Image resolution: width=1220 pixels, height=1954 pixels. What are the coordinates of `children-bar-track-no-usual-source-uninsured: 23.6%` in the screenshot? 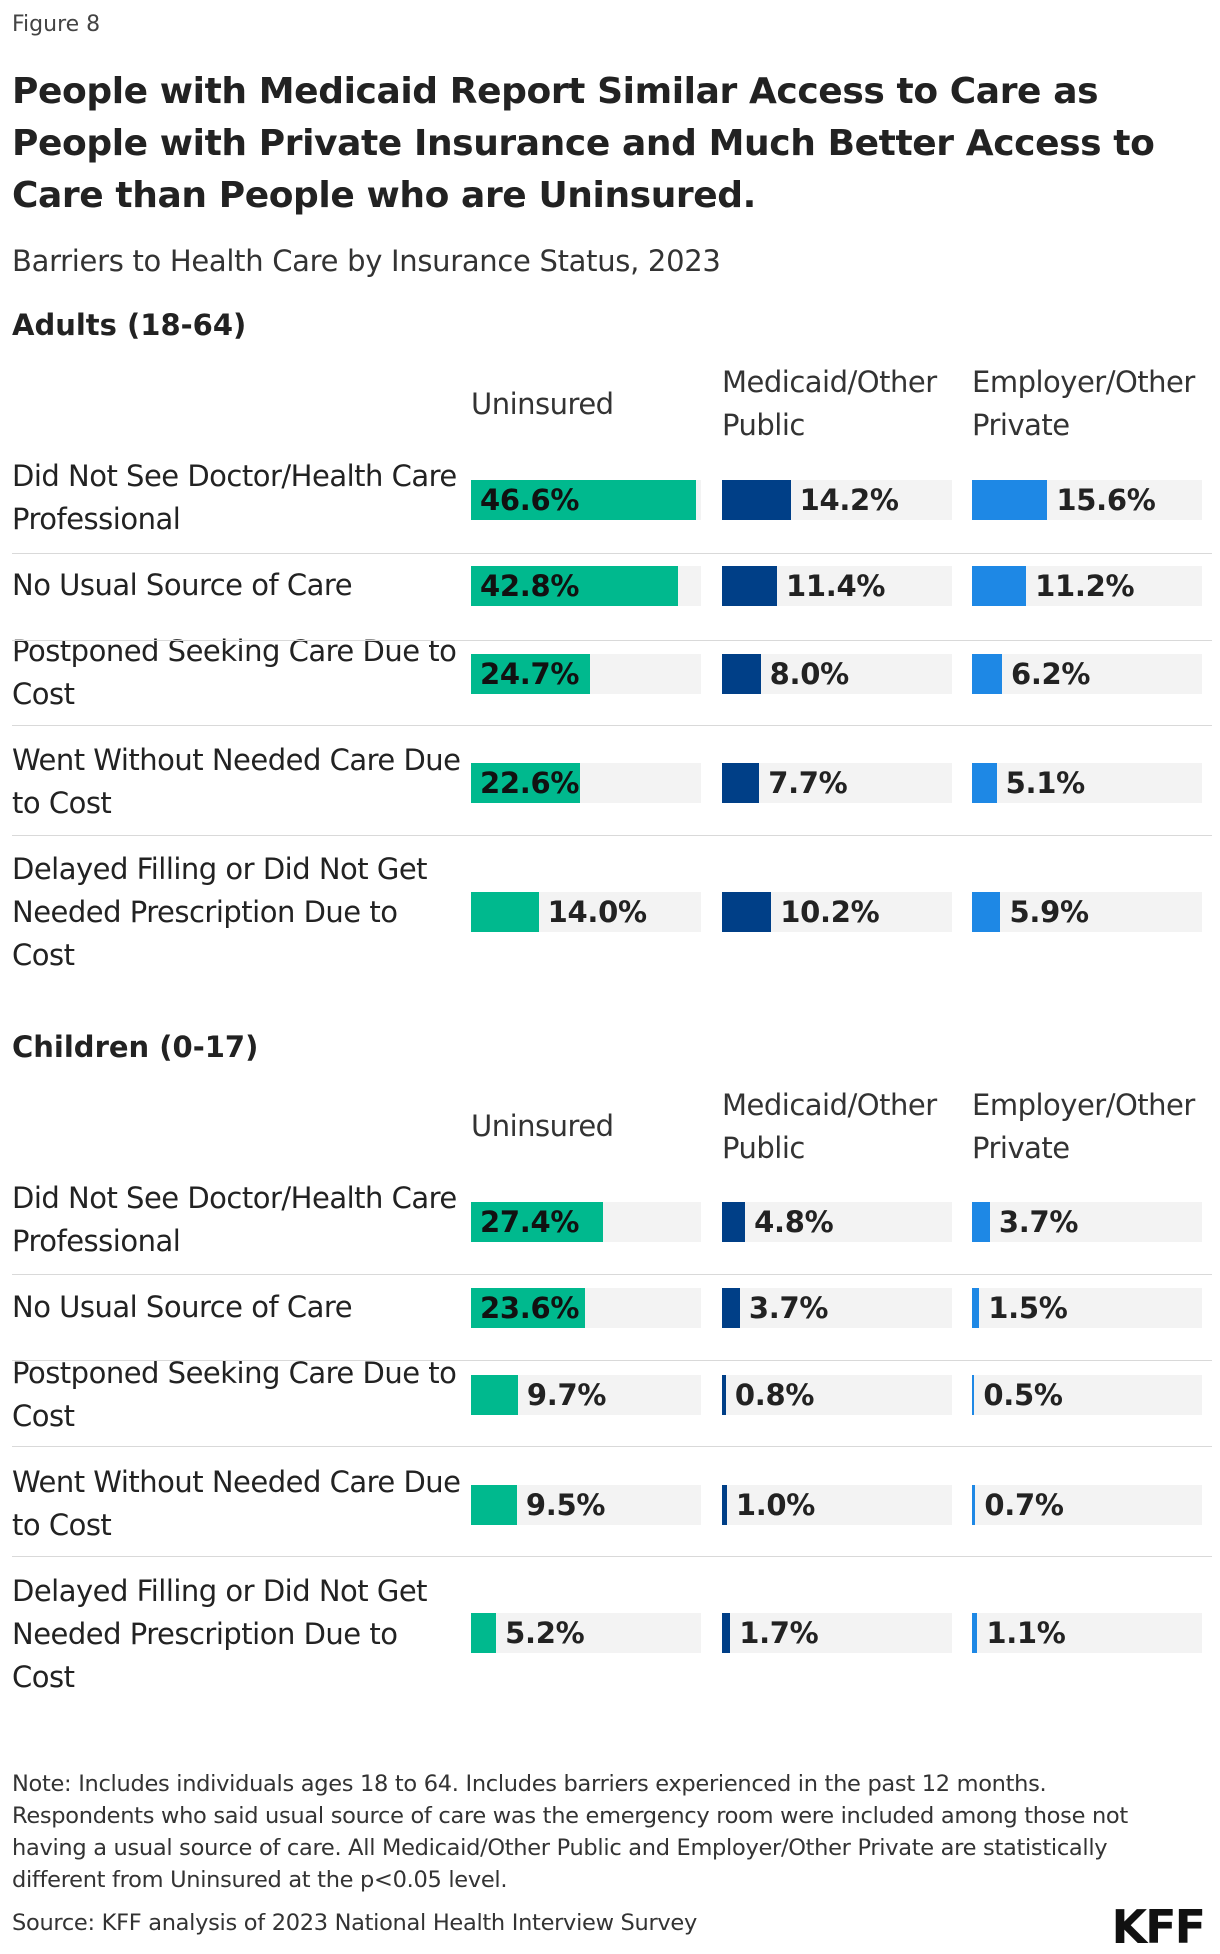 It's located at (586, 1308).